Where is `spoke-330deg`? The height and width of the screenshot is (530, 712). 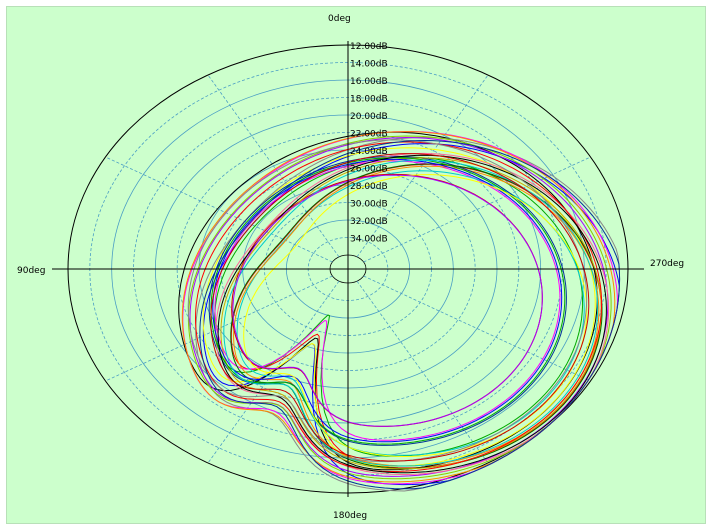
spoke-330deg is located at coordinates (273, 166).